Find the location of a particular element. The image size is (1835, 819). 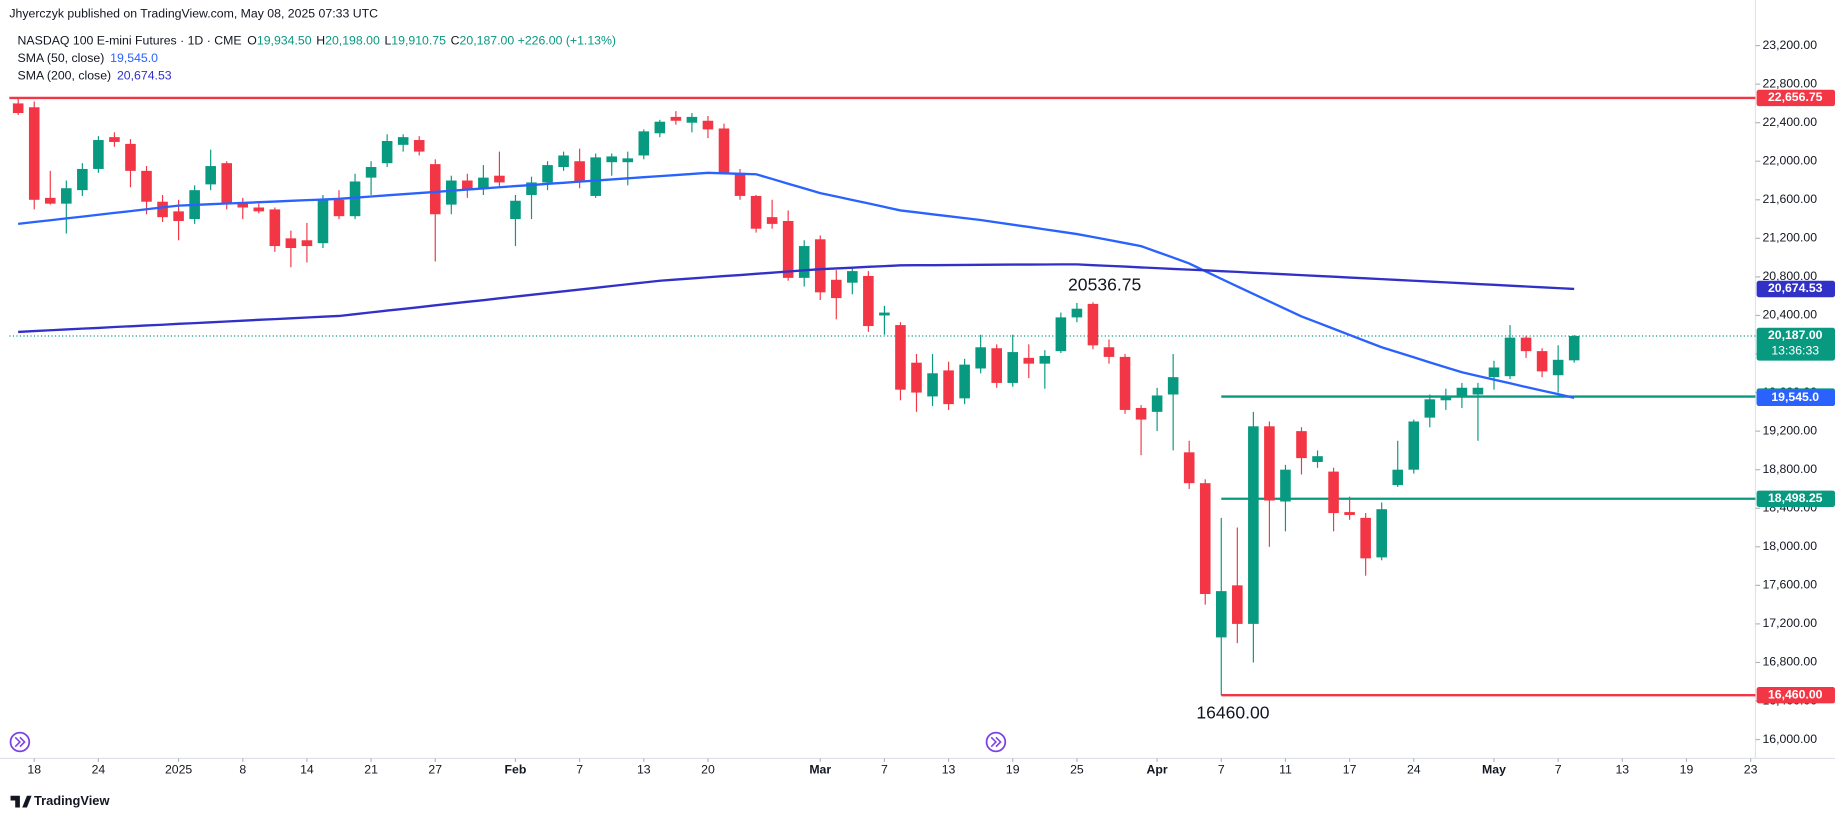

x-tick-label: 8 is located at coordinates (242, 769).